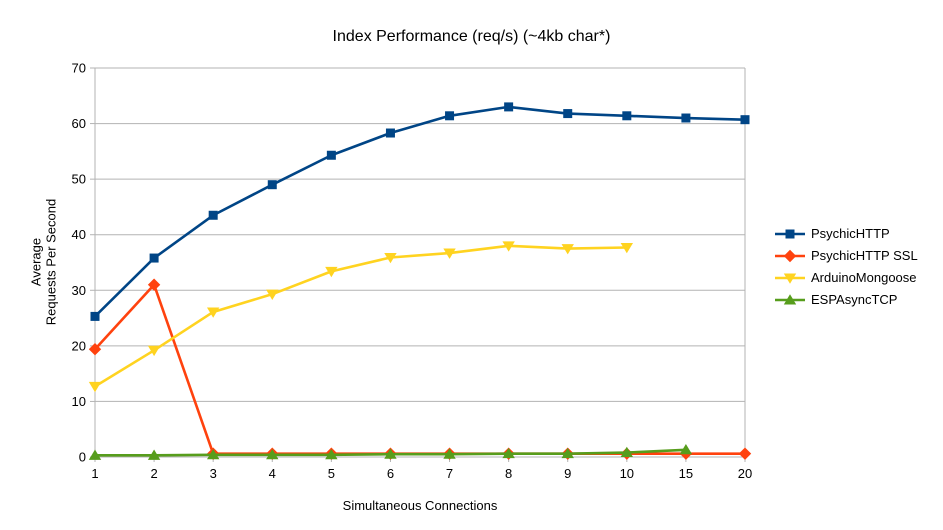 Image resolution: width=943 pixels, height=530 pixels. I want to click on legend-item-PsychicHTTP: PsychicHTTP, so click(846, 233).